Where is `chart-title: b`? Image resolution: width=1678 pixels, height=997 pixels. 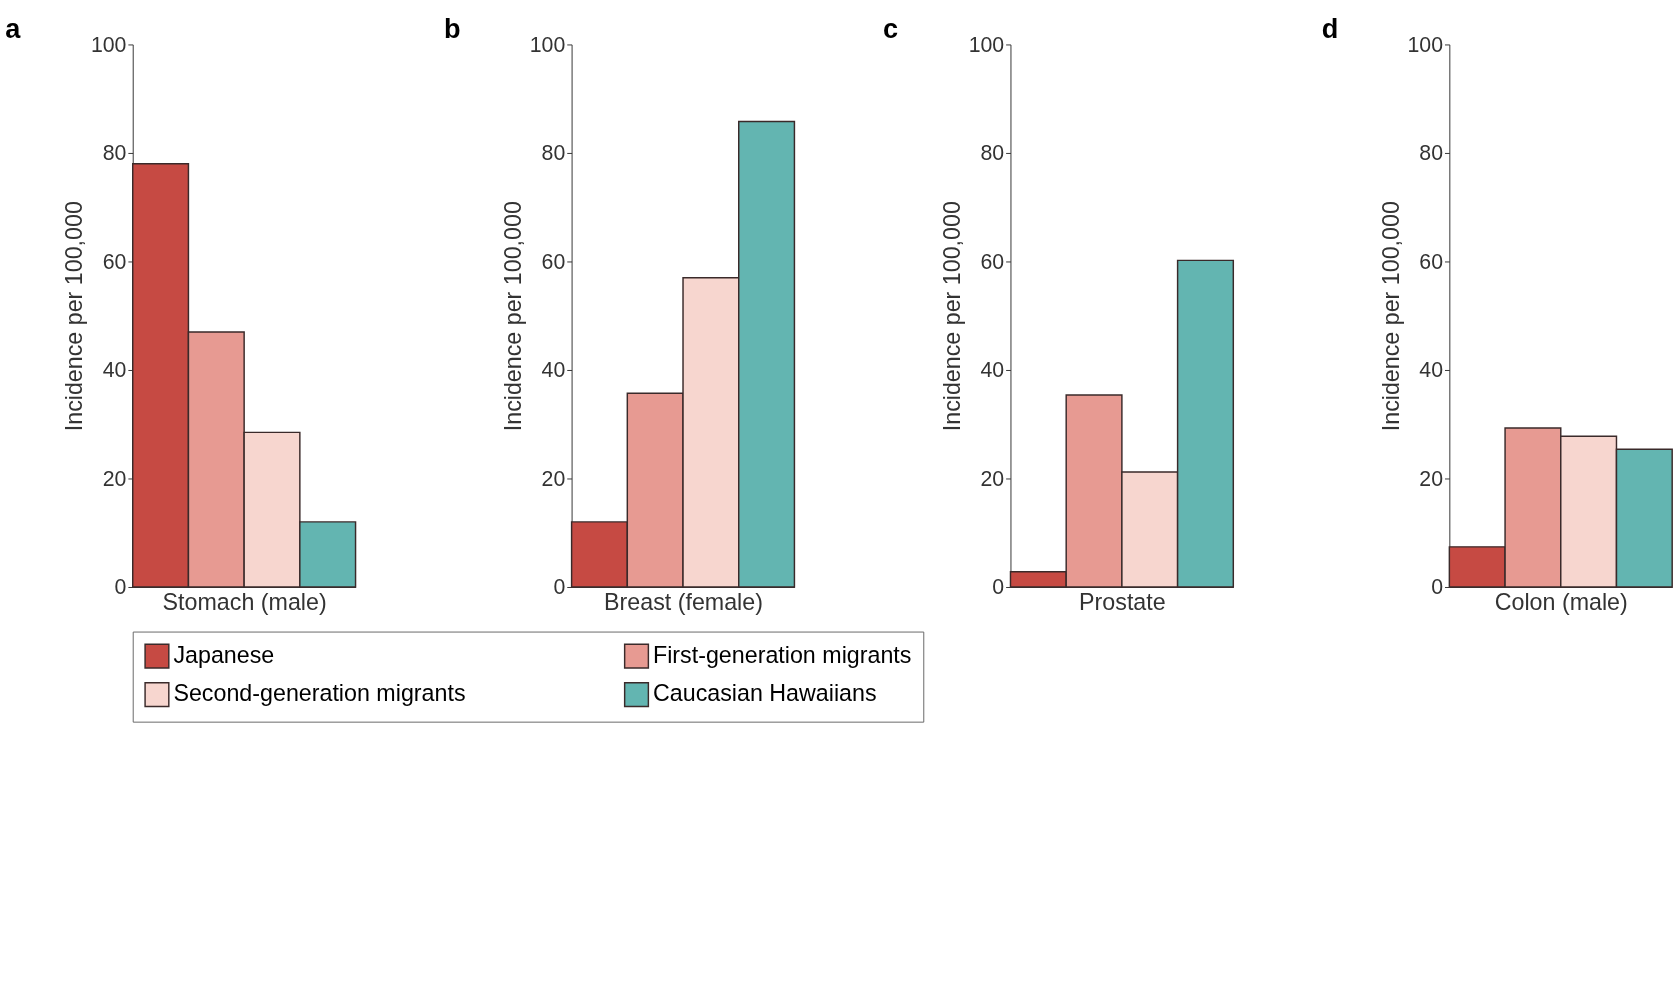 chart-title: b is located at coordinates (452, 28).